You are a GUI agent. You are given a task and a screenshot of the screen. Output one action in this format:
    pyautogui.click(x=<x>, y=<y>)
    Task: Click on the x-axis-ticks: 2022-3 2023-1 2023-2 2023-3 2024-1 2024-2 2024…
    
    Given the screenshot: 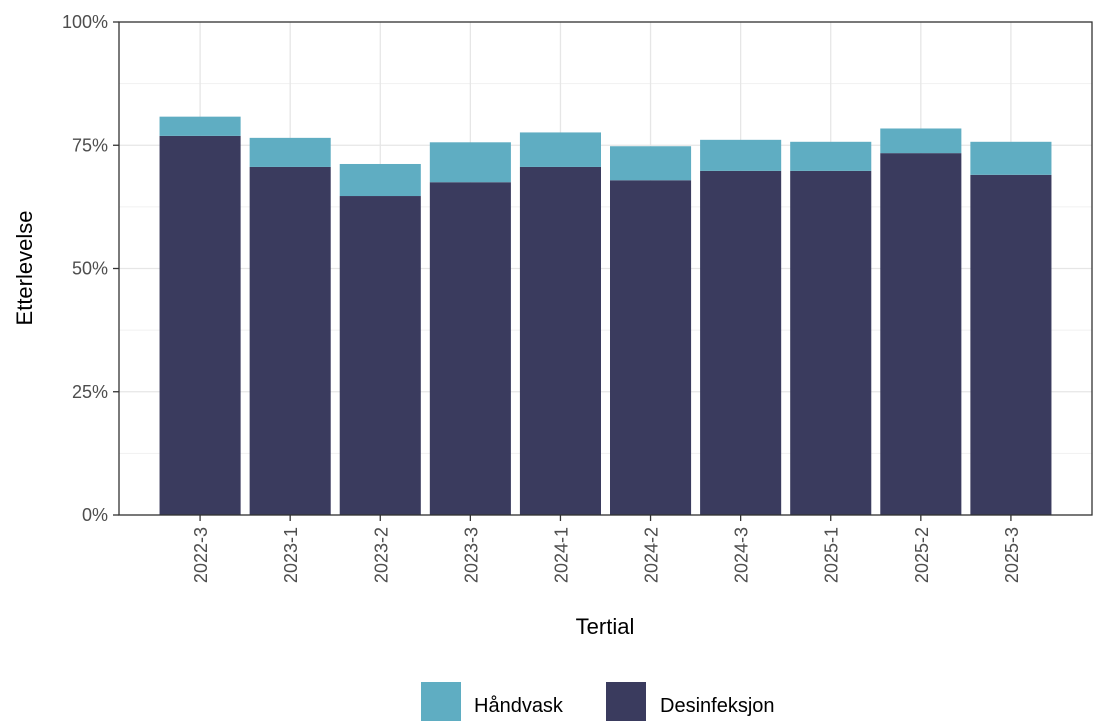 What is the action you would take?
    pyautogui.click(x=606, y=549)
    